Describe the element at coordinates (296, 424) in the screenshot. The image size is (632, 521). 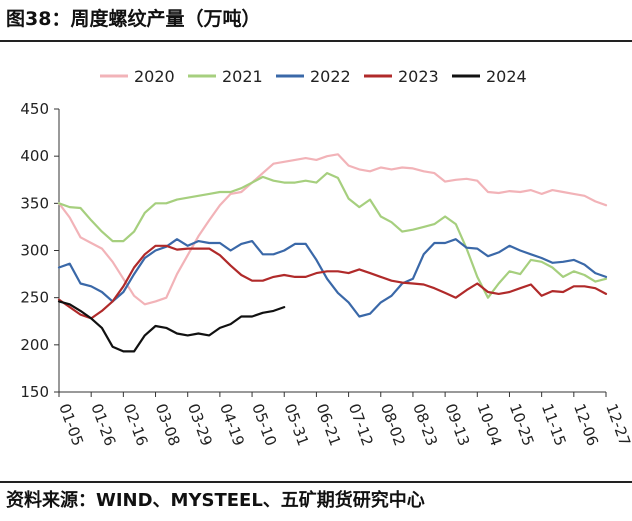
I see `x-tick-label: 05-31` at that location.